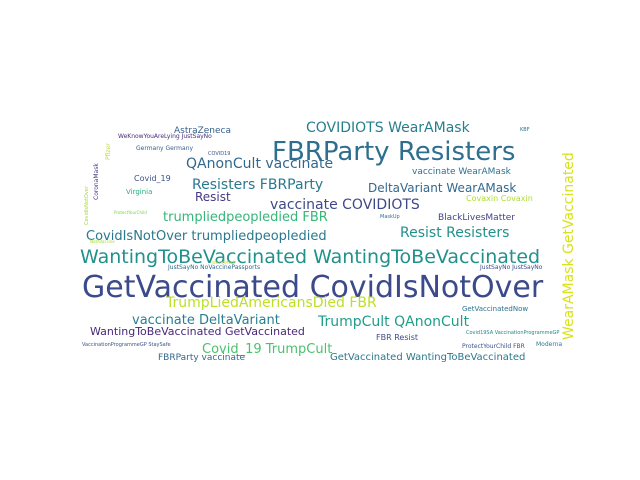 This screenshot has width=640, height=480. Describe the element at coordinates (257, 185) in the screenshot. I see `word-resisters-fbrparty: Resisters FBRParty` at that location.